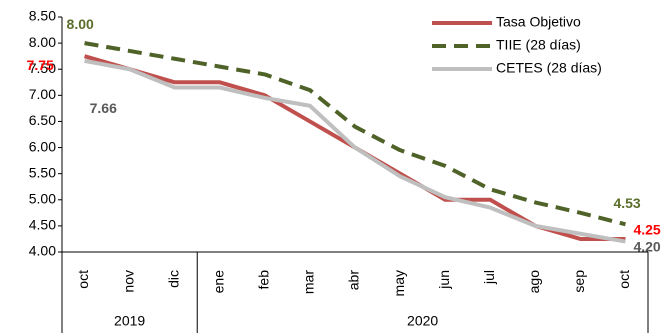 This screenshot has height=333, width=670. I want to click on value-label: 4.53, so click(626, 203).